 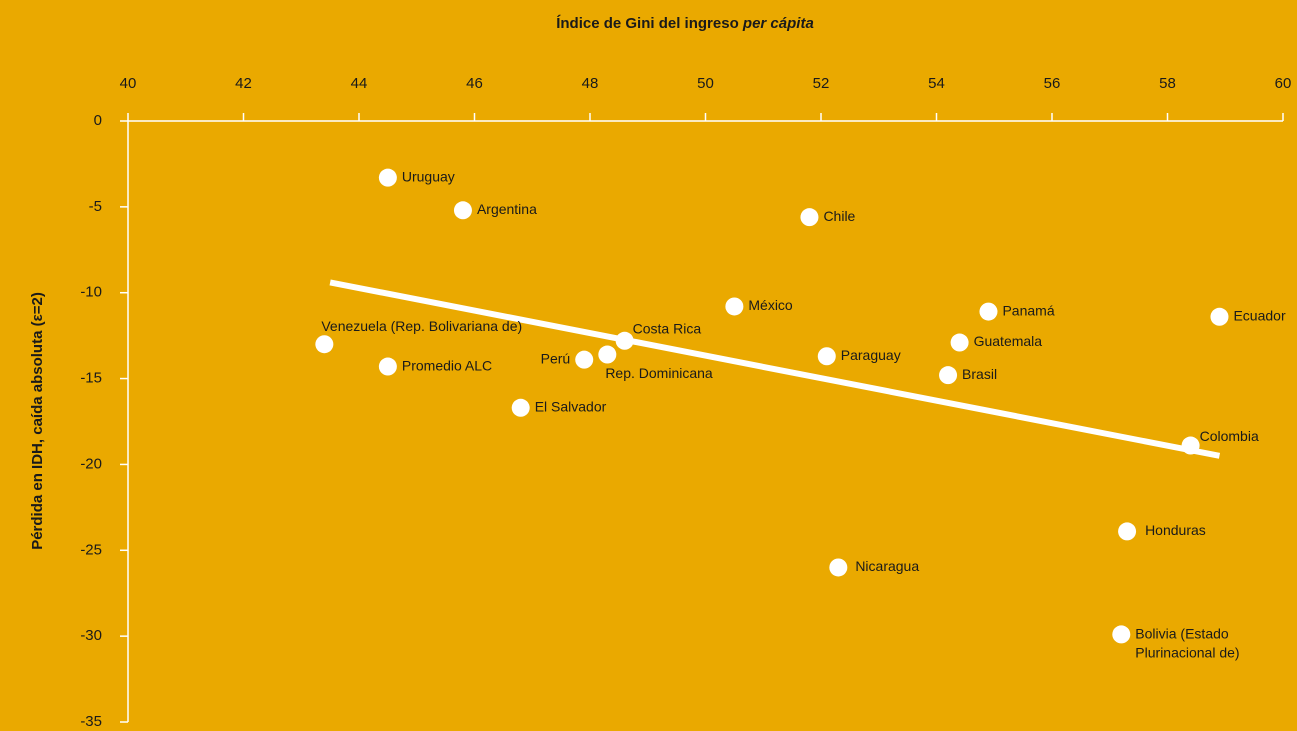 What do you see at coordinates (447, 365) in the screenshot?
I see `point-label: Promedio ALC` at bounding box center [447, 365].